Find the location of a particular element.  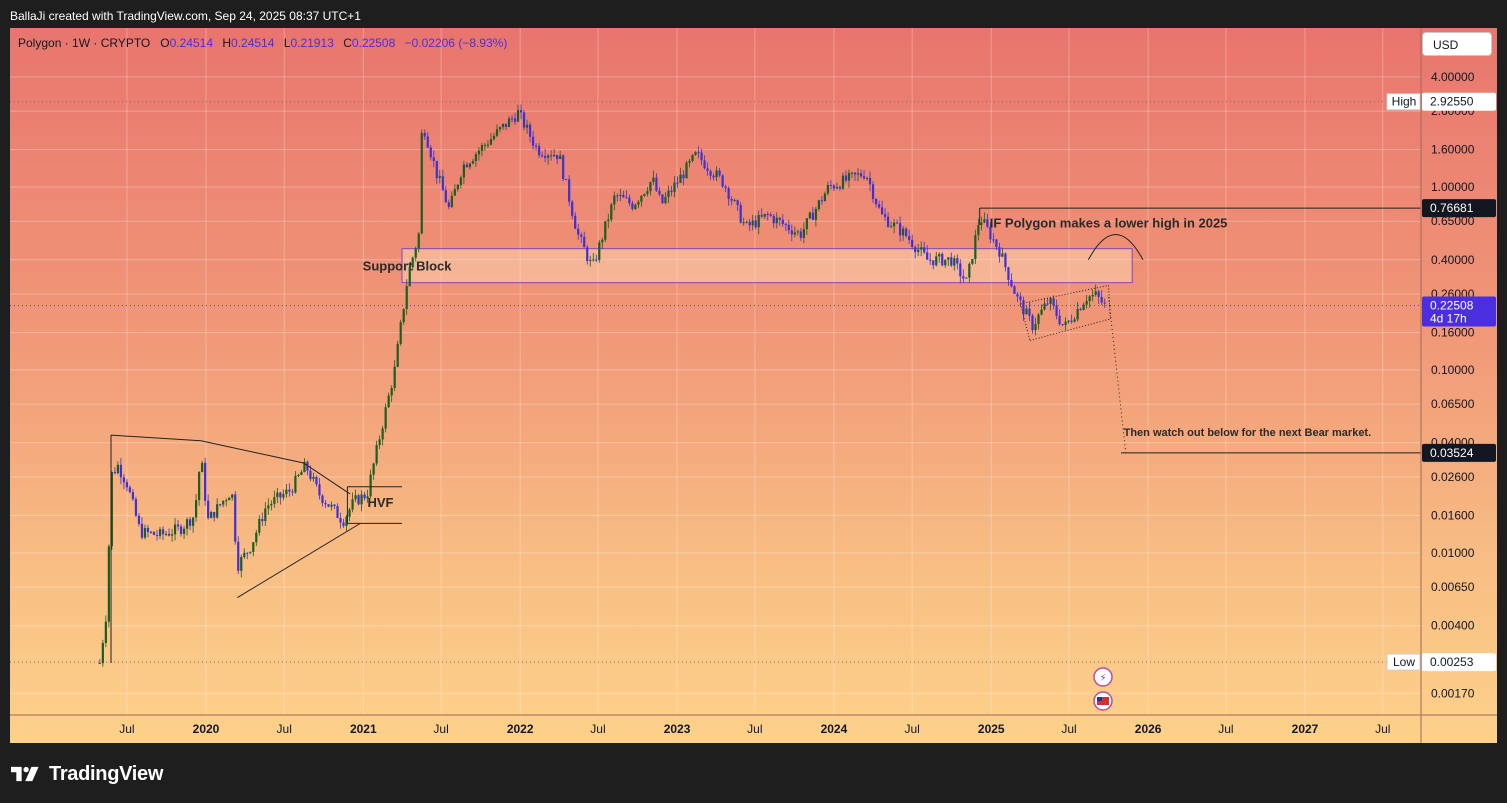

tradingview-brand: TradingView is located at coordinates (87, 774).